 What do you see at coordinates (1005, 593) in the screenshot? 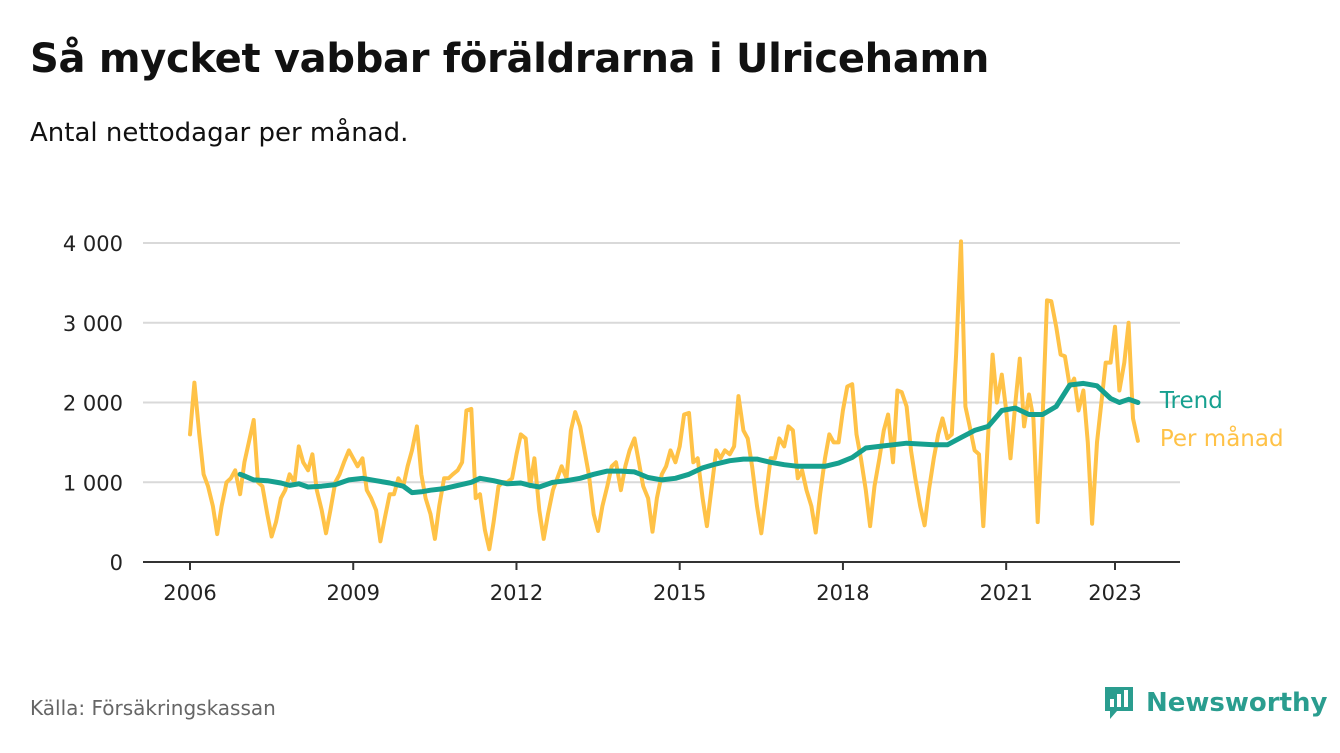
I see `x-tick-label: 2021` at bounding box center [1005, 593].